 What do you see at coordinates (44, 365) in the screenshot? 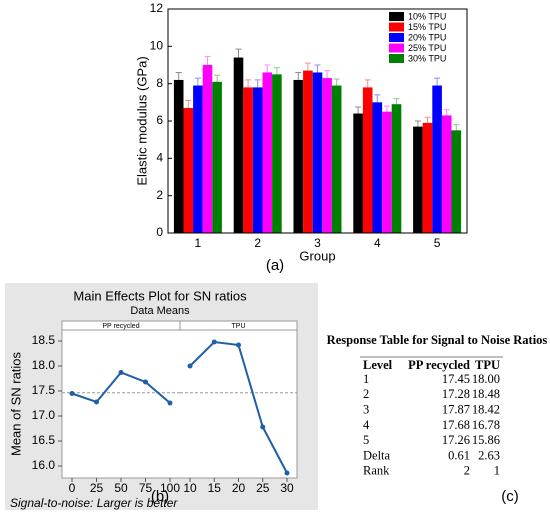
I see `y-tick-label: 18.0` at bounding box center [44, 365].